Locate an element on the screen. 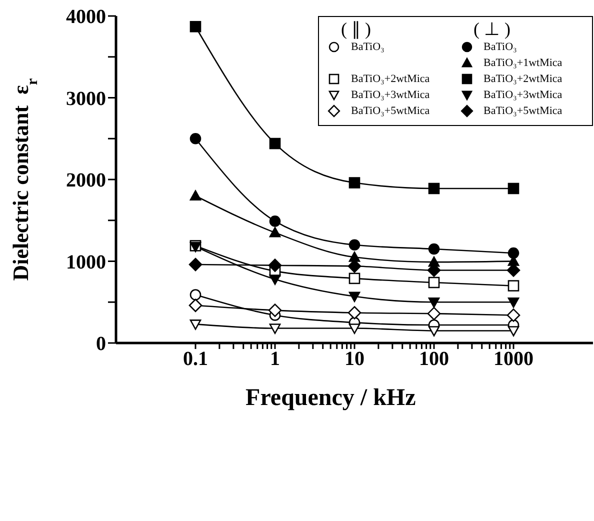 This screenshot has height=521, width=594. y-tick-label: 2000 is located at coordinates (86, 181).